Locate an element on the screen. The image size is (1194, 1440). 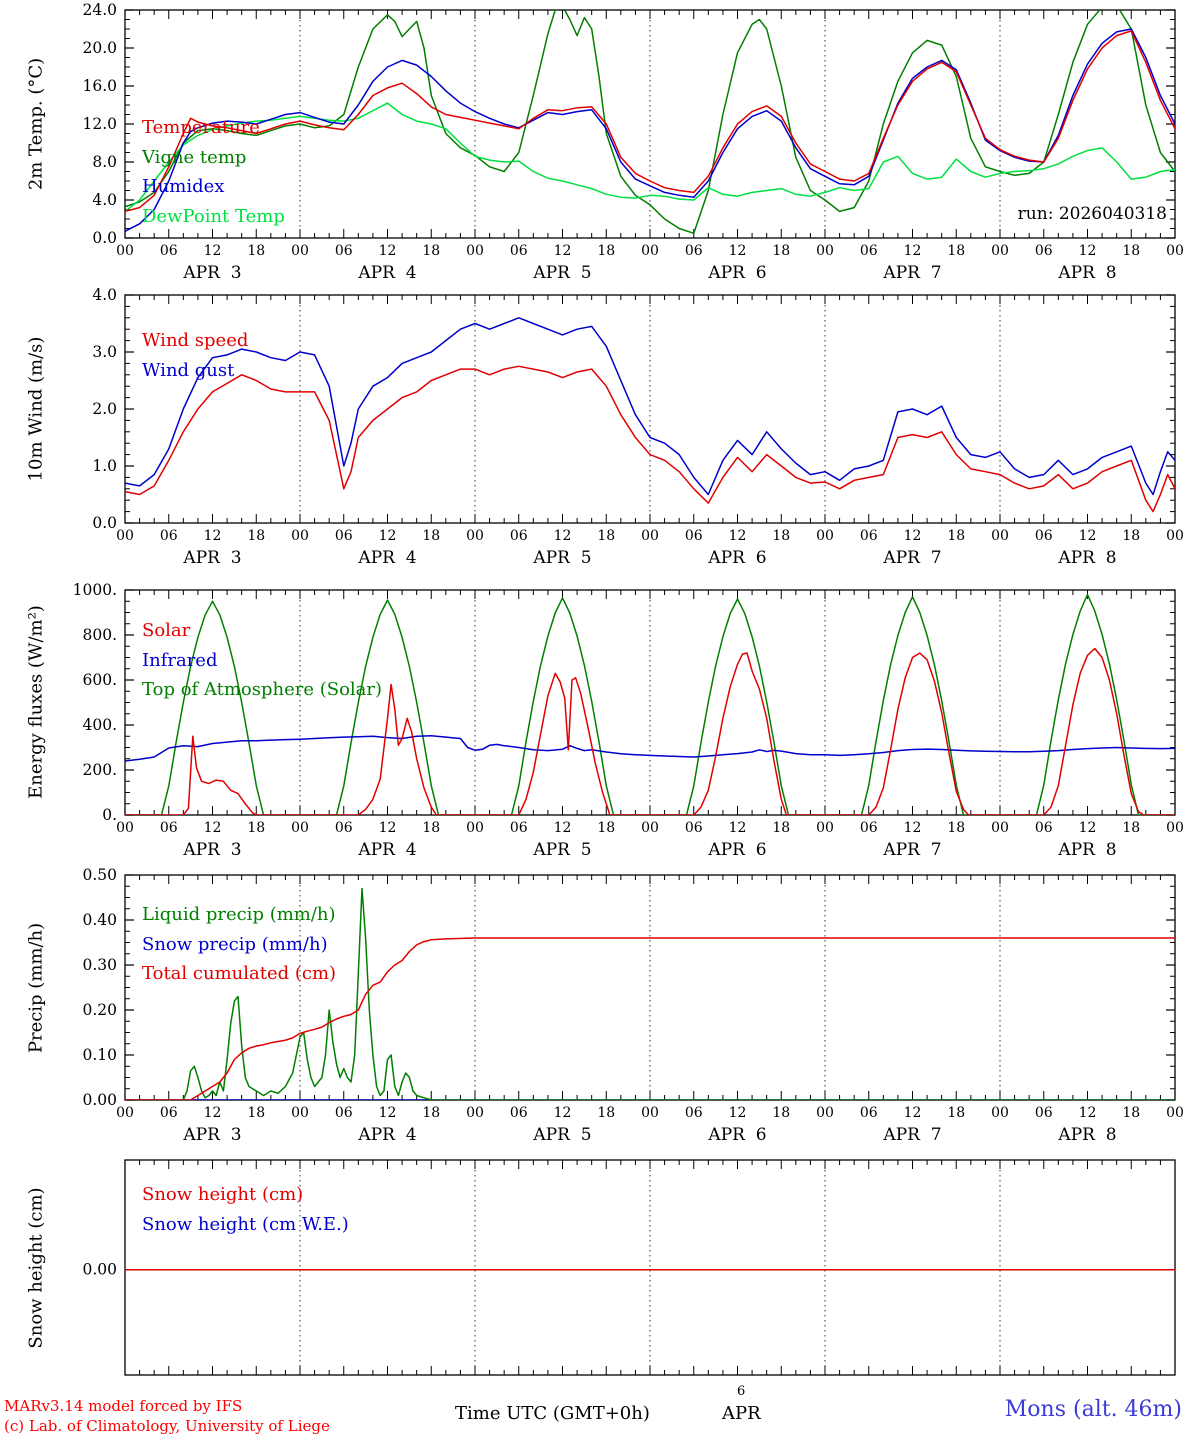
series-infrared is located at coordinates (650, 748).